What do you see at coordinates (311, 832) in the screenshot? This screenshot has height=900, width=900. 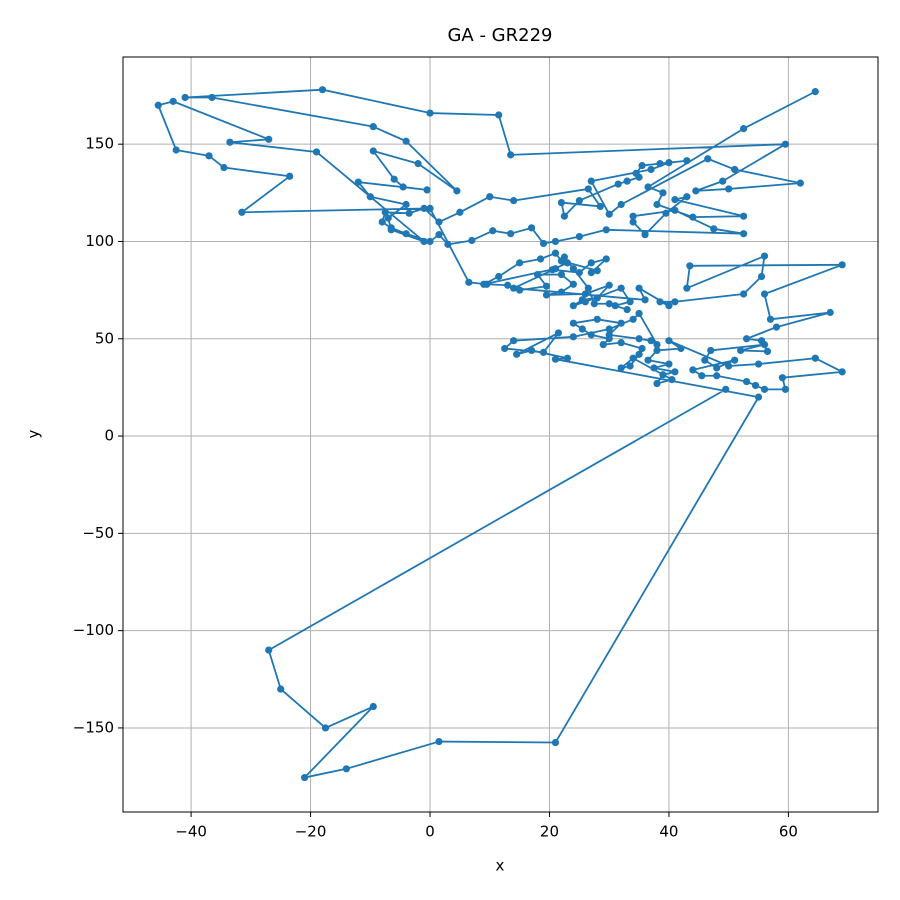 I see `x-tick-label: −20` at bounding box center [311, 832].